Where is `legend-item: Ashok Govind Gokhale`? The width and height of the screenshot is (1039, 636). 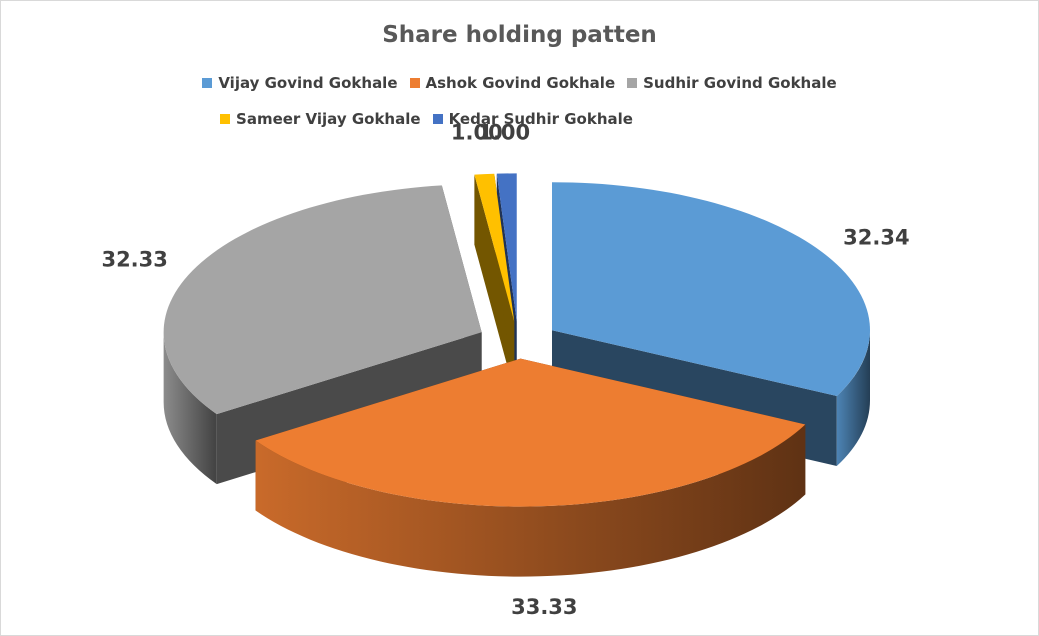
legend-item: Ashok Govind Gokhale is located at coordinates (512, 83).